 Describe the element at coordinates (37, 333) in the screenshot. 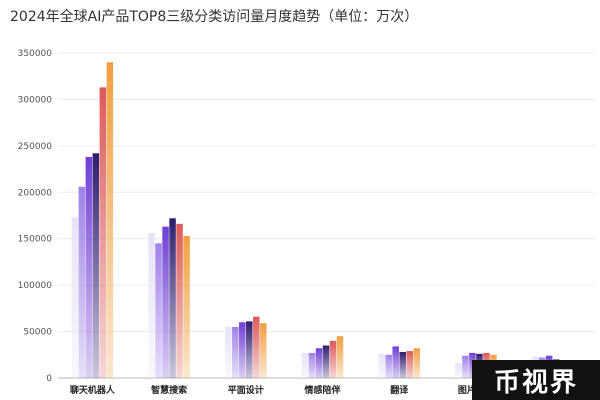

I see `y-tick-label: 50000` at that location.